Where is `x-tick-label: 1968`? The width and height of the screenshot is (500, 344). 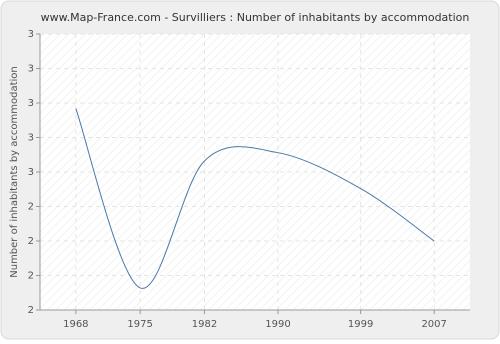
x-tick-label: 1968 is located at coordinates (75, 324).